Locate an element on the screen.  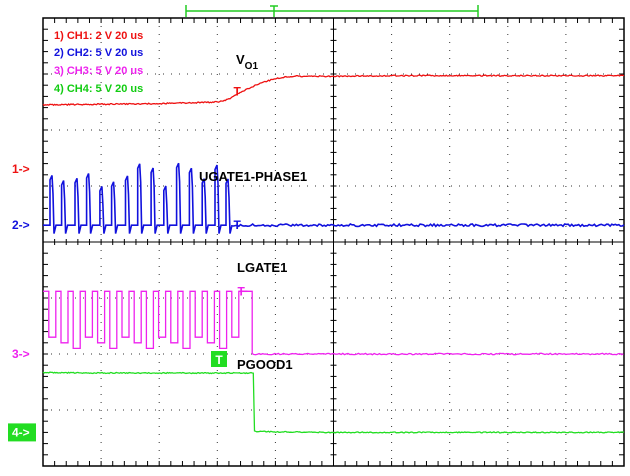
channel-marker-2: 2-> is located at coordinates (21, 225).